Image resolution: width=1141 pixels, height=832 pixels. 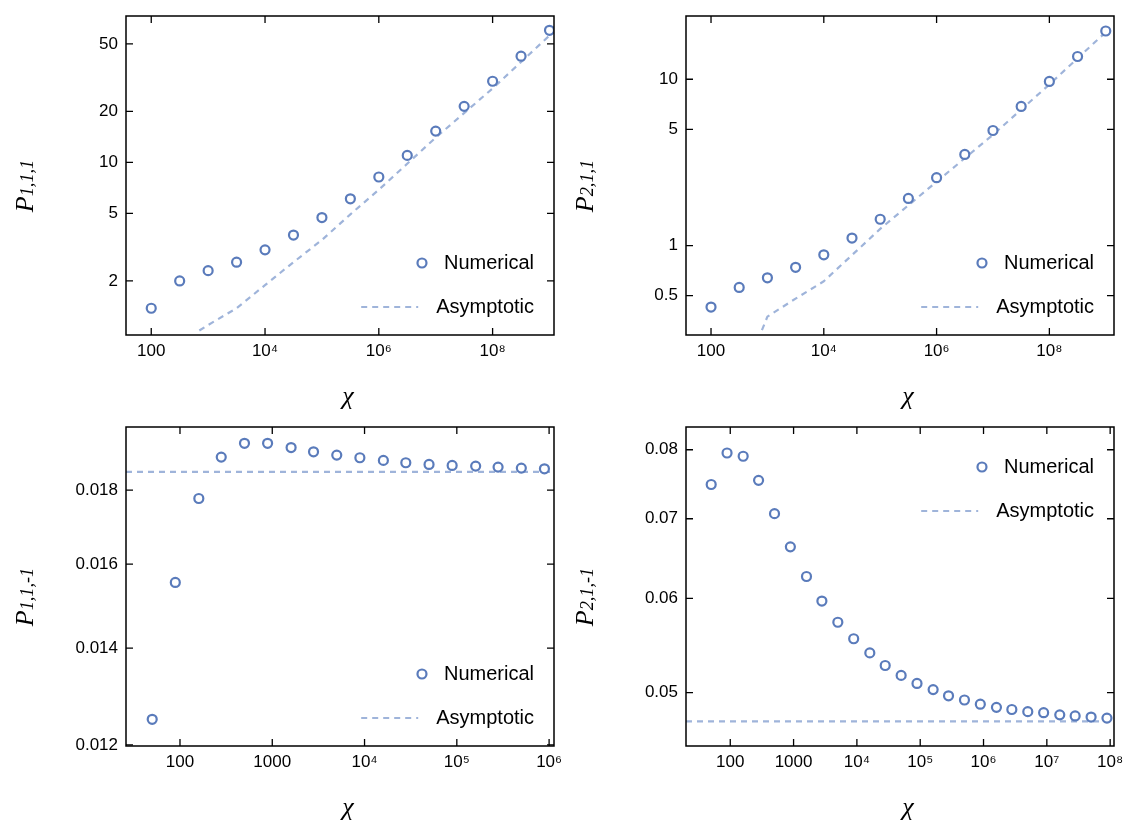 I want to click on y-tick-label: 0.014, so click(x=96, y=647).